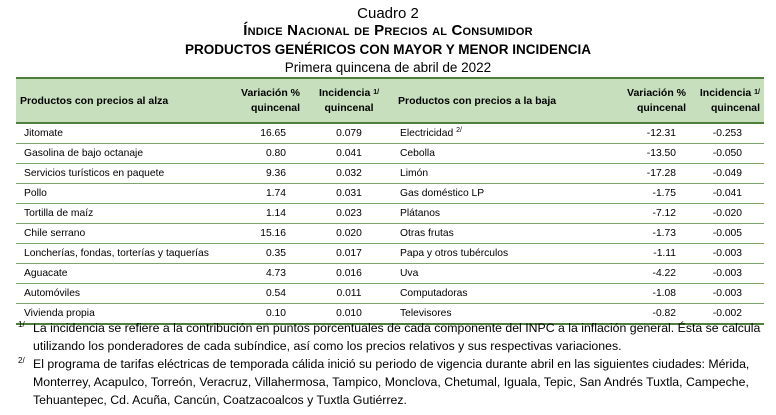 This screenshot has width=776, height=415. Describe the element at coordinates (123, 173) in the screenshot. I see `up-product-name: Servicios turísticos en paquete` at that location.